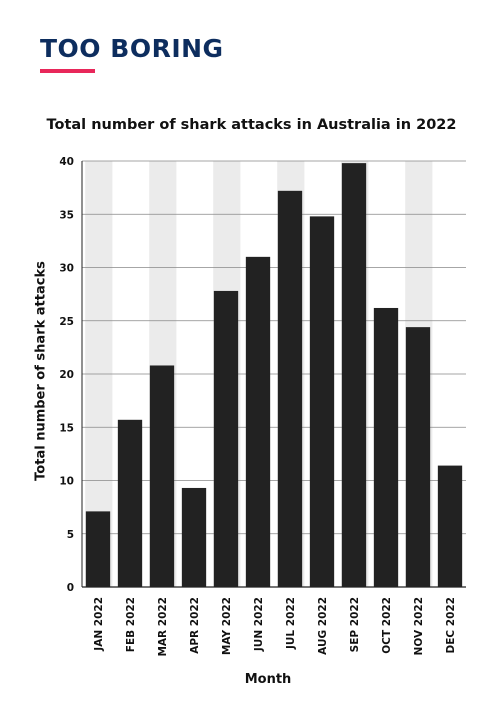 This screenshot has width=503, height=720. I want to click on y-tick-label: 40, so click(66, 162).